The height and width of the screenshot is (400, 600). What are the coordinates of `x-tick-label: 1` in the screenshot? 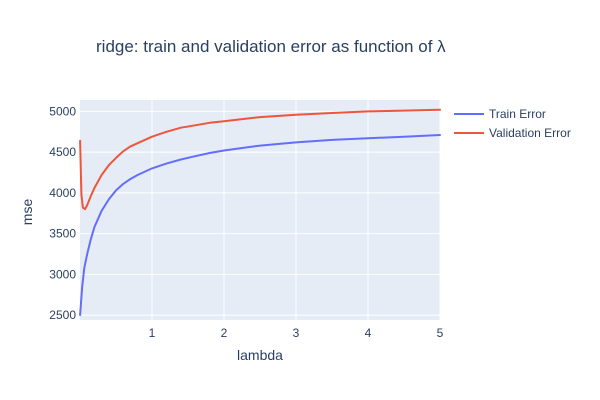 It's located at (152, 333).